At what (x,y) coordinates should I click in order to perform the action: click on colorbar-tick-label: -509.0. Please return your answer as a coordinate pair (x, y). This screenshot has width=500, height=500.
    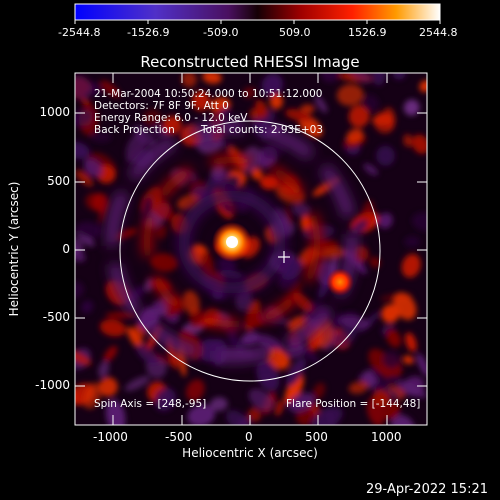
    Looking at the image, I should click on (221, 32).